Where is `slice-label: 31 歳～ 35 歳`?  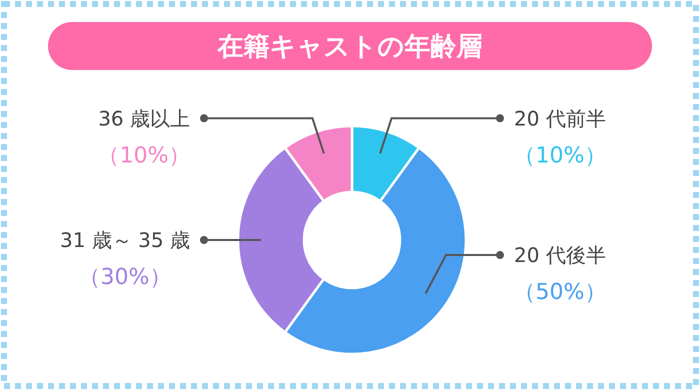
slice-label: 31 歳～ 35 歳 is located at coordinates (125, 240).